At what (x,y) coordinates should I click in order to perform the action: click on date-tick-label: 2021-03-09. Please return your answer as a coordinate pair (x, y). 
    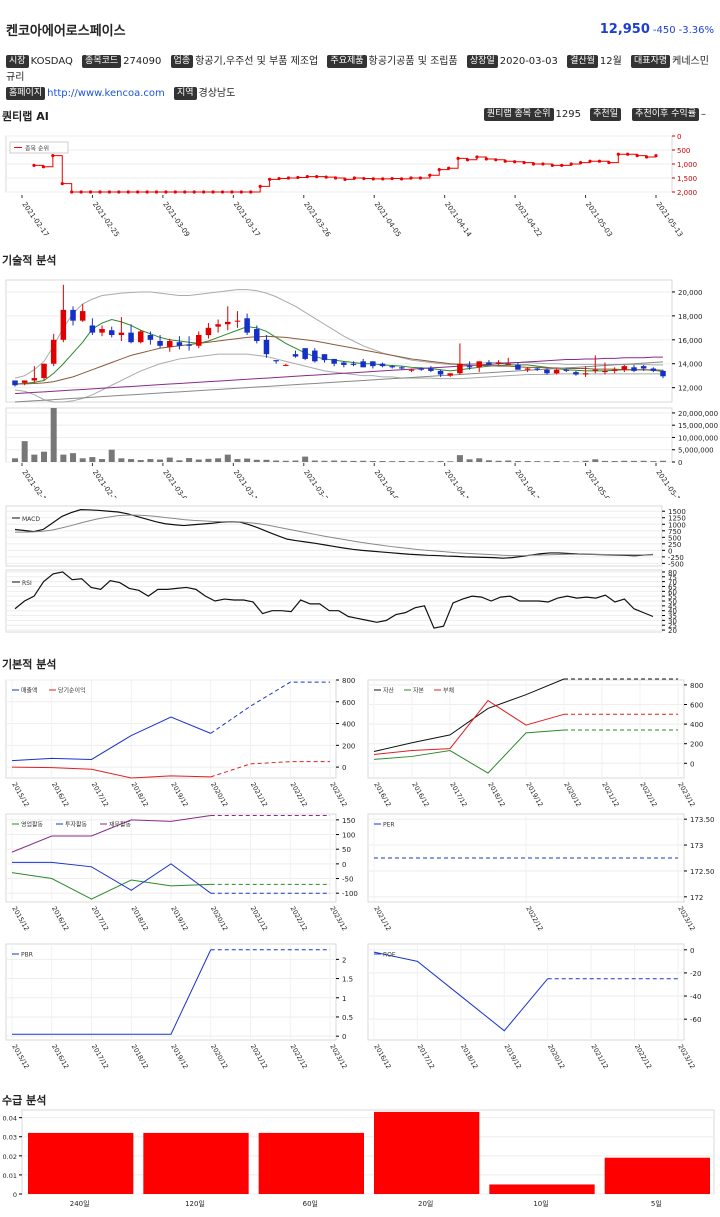
    Looking at the image, I should click on (176, 220).